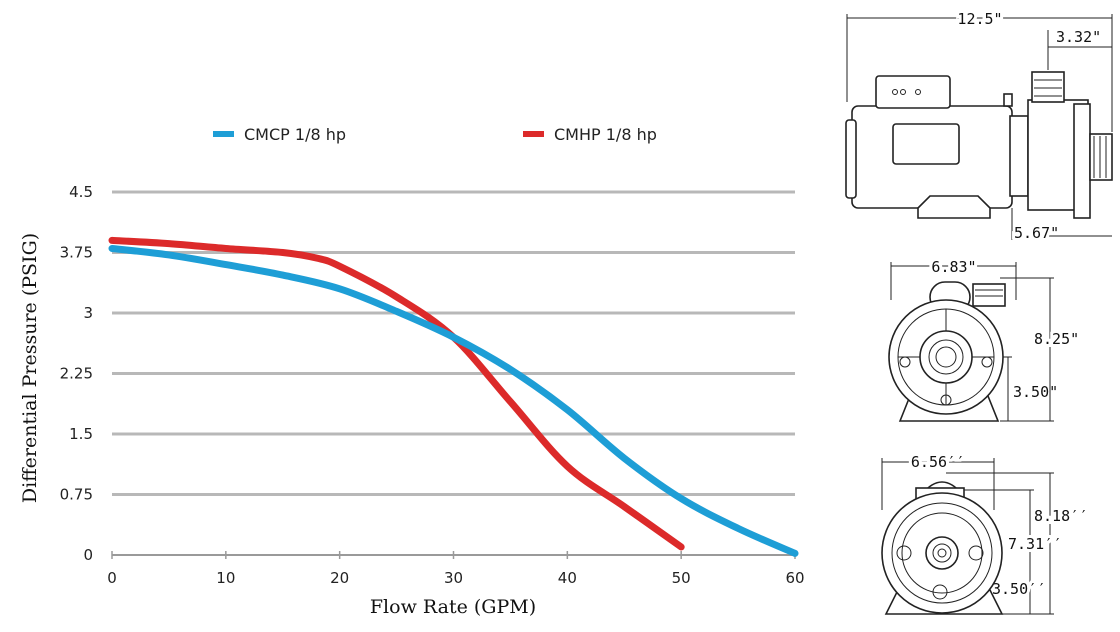 The height and width of the screenshot is (632, 1120). Describe the element at coordinates (567, 578) in the screenshot. I see `x-tick-label: 40` at that location.